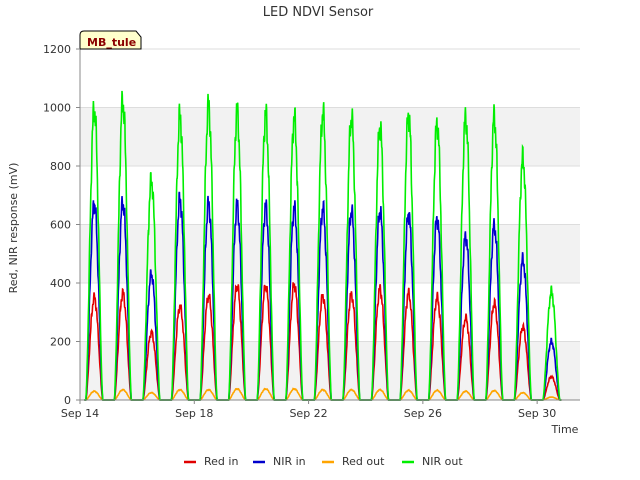  What do you see at coordinates (537, 413) in the screenshot?
I see `x-tick-label: Sep 30` at bounding box center [537, 413].